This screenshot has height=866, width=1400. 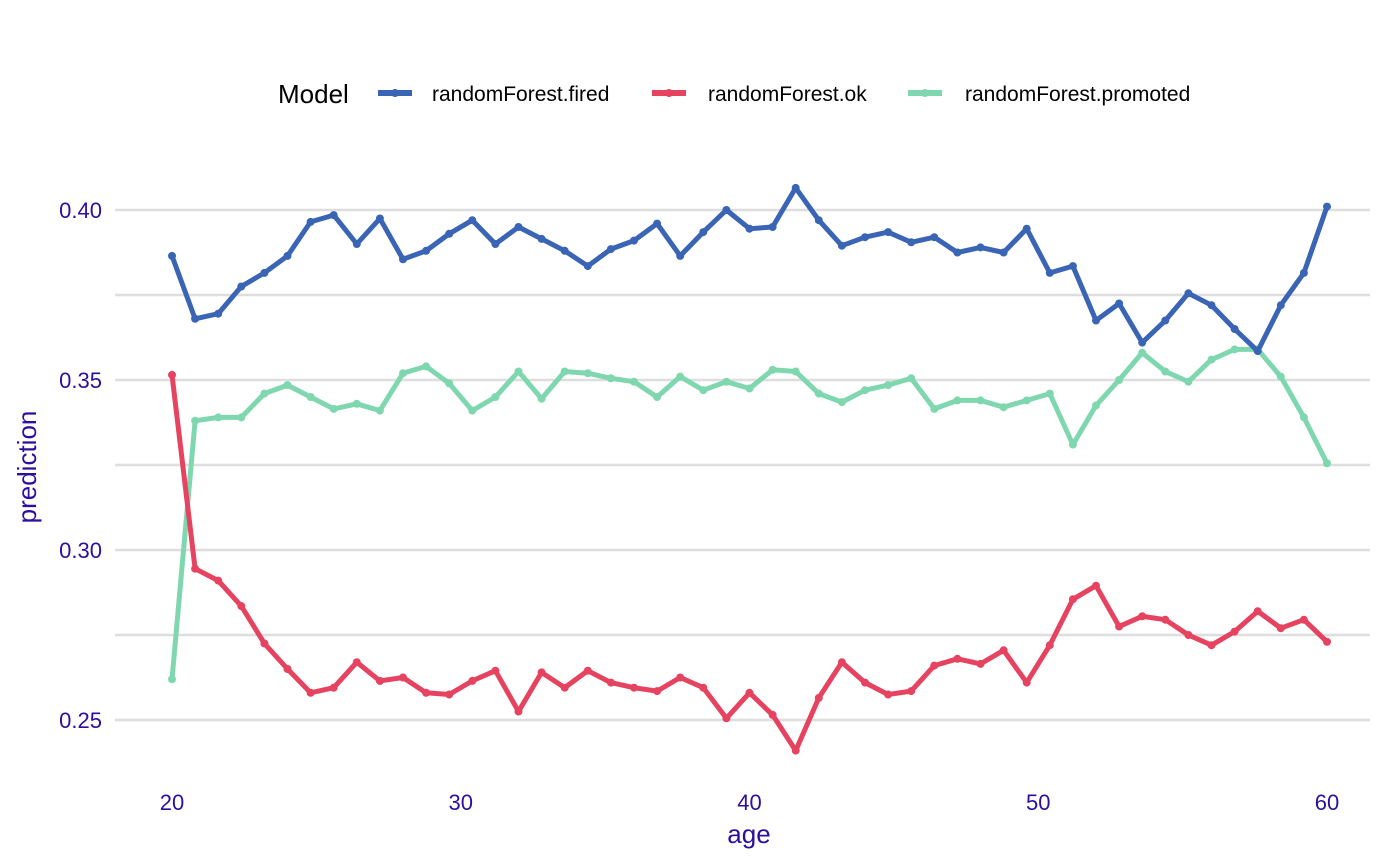 I want to click on y-tick-label: 0.25, so click(x=80, y=720).